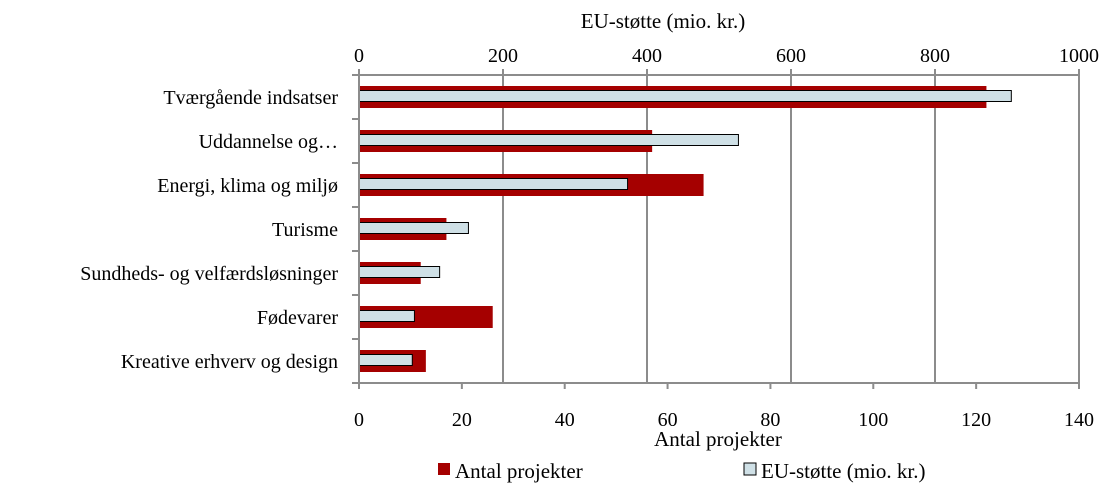 This screenshot has height=484, width=1109. I want to click on top-tick-label-1: 200, so click(503, 56).